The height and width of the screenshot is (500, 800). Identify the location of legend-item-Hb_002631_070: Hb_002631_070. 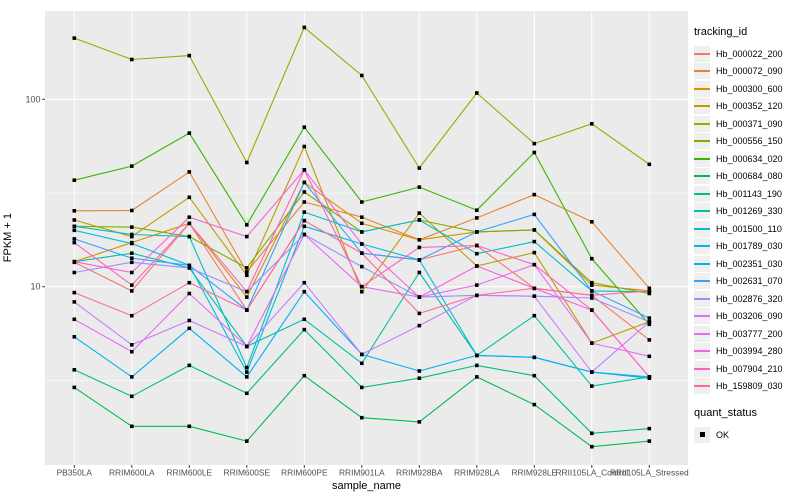
(747, 282).